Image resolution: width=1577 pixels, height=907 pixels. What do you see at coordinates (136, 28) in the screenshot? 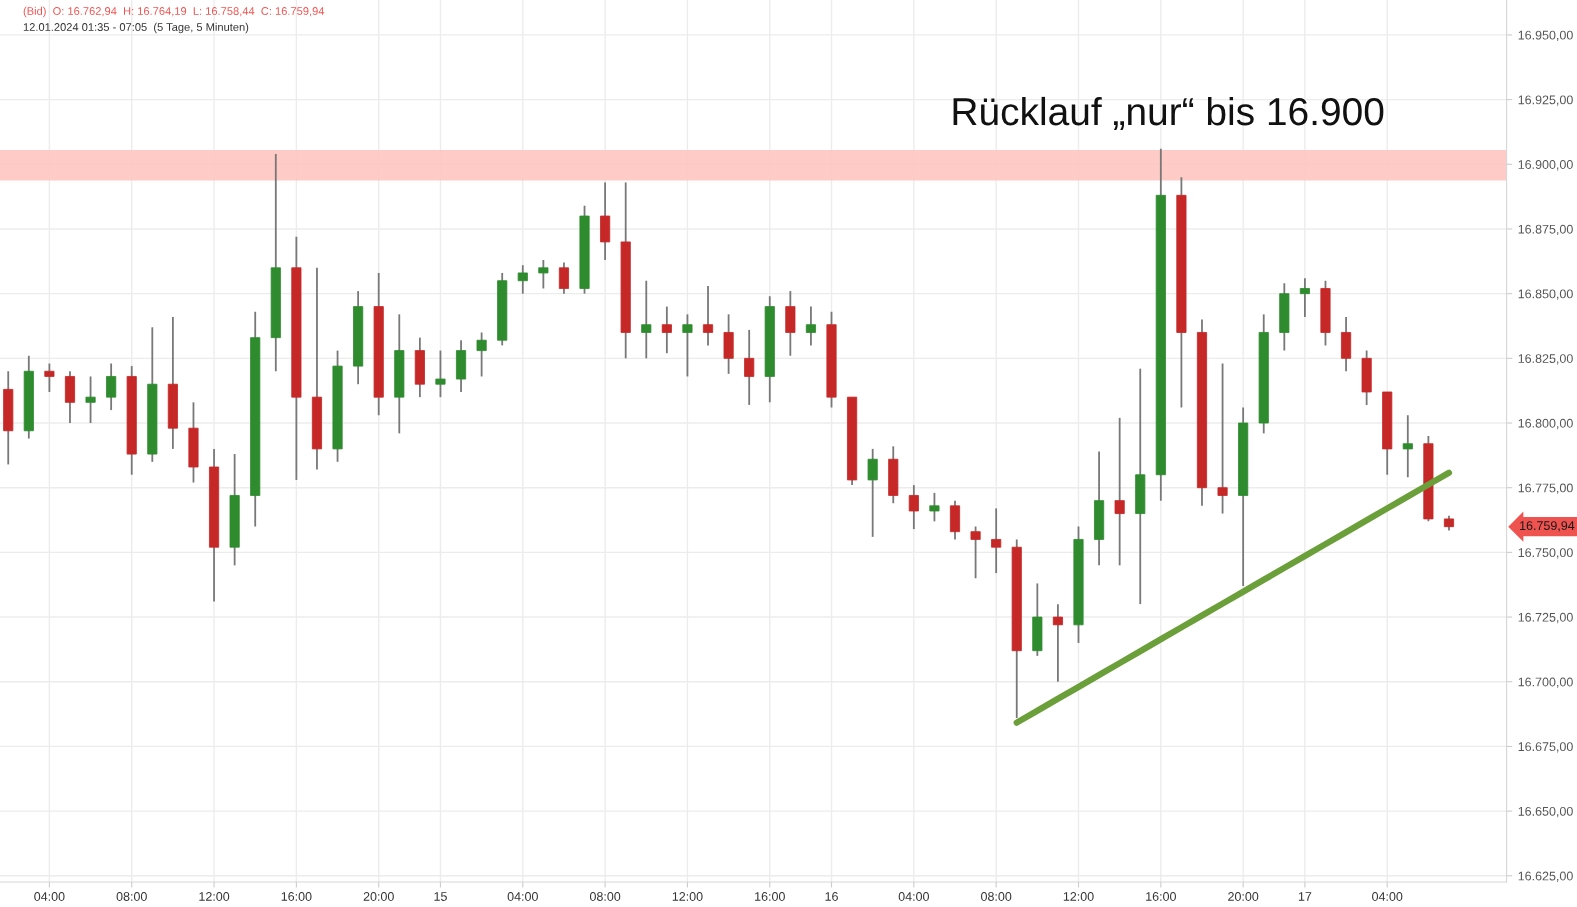
I see `text: 12.01.2024 01:35 - 07:05 (5 Tage, 5 Minuten)` at bounding box center [136, 28].